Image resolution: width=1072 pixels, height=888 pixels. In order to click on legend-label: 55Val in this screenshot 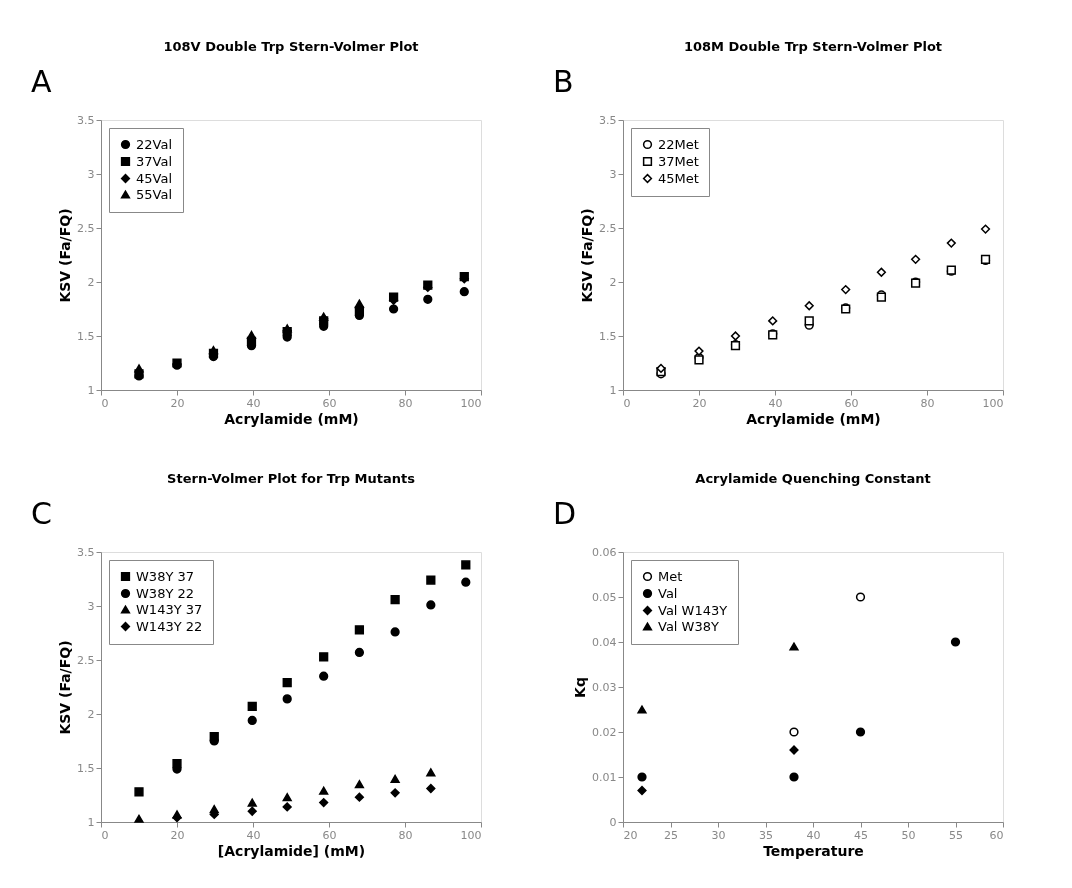, I will do `click(154, 194)`.